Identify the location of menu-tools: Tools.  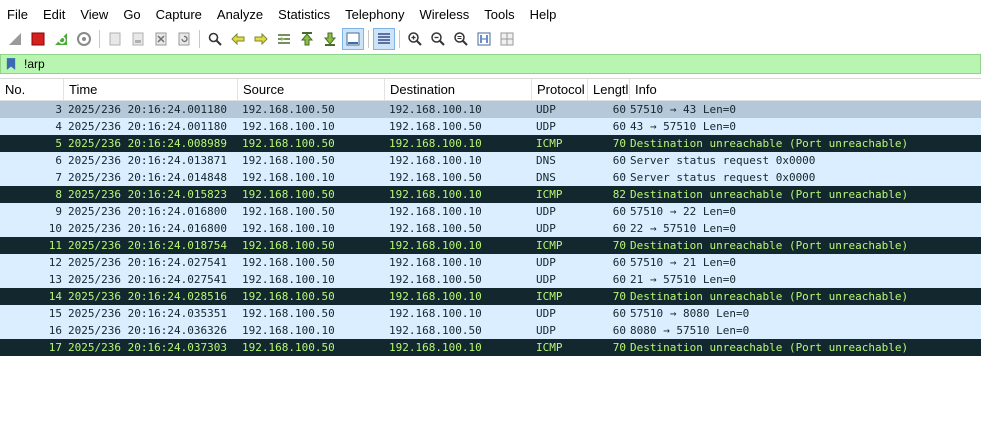
(499, 14).